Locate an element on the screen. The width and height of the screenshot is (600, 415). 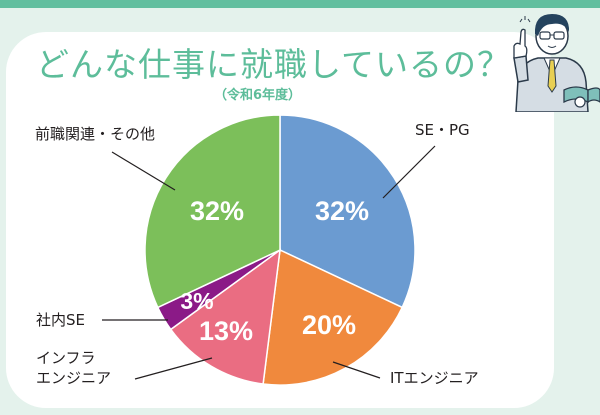
leader-line-it-engineer is located at coordinates (356, 370).